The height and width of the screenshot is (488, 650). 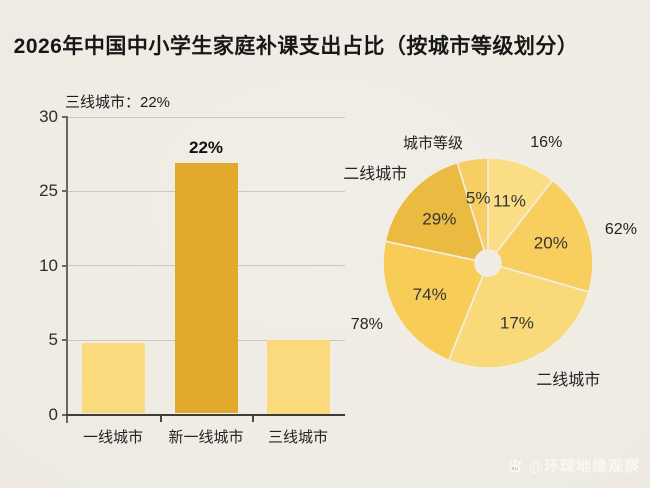 I want to click on y-tick-label-10: 10, so click(x=48, y=265).